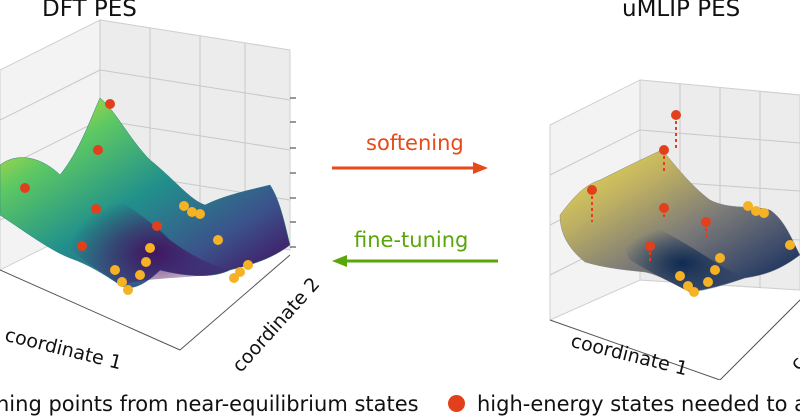 Image resolution: width=800 pixels, height=419 pixels. What do you see at coordinates (638, 404) in the screenshot?
I see `legend-label-high-energy: high-energy states needed to au` at bounding box center [638, 404].